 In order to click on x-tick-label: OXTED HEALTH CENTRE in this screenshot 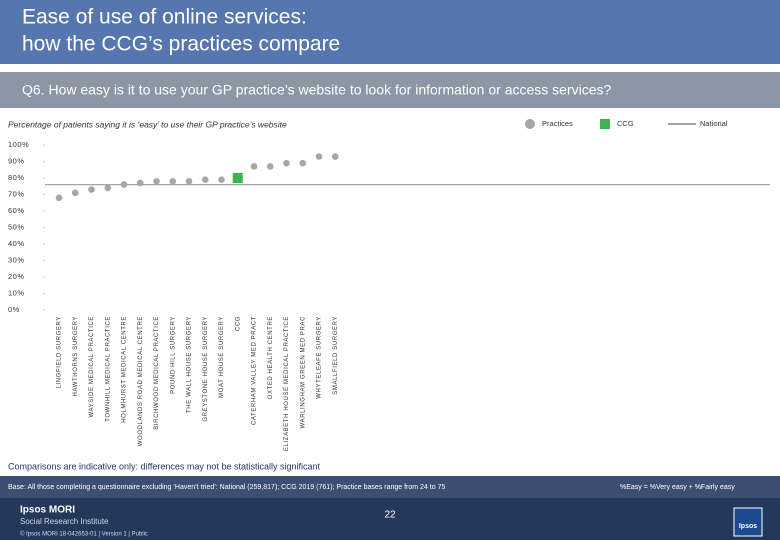, I will do `click(271, 357)`.